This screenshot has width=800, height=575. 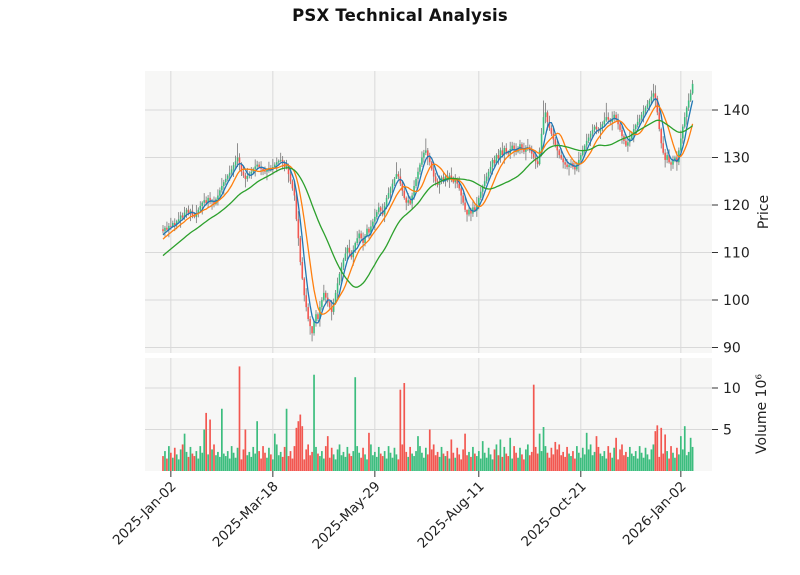 I want to click on price-tick-label: 120, so click(x=736, y=206).